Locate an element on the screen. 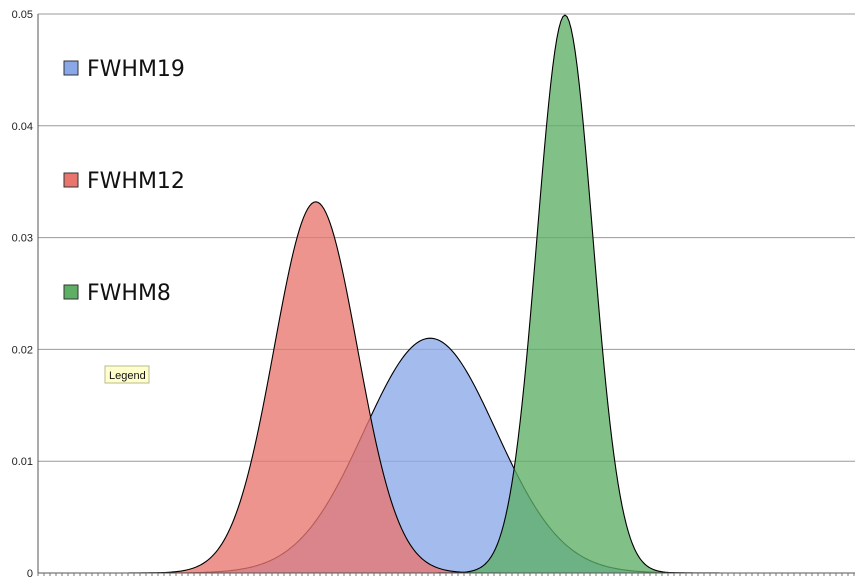 The image size is (867, 585). tooltip-box is located at coordinates (127, 374).